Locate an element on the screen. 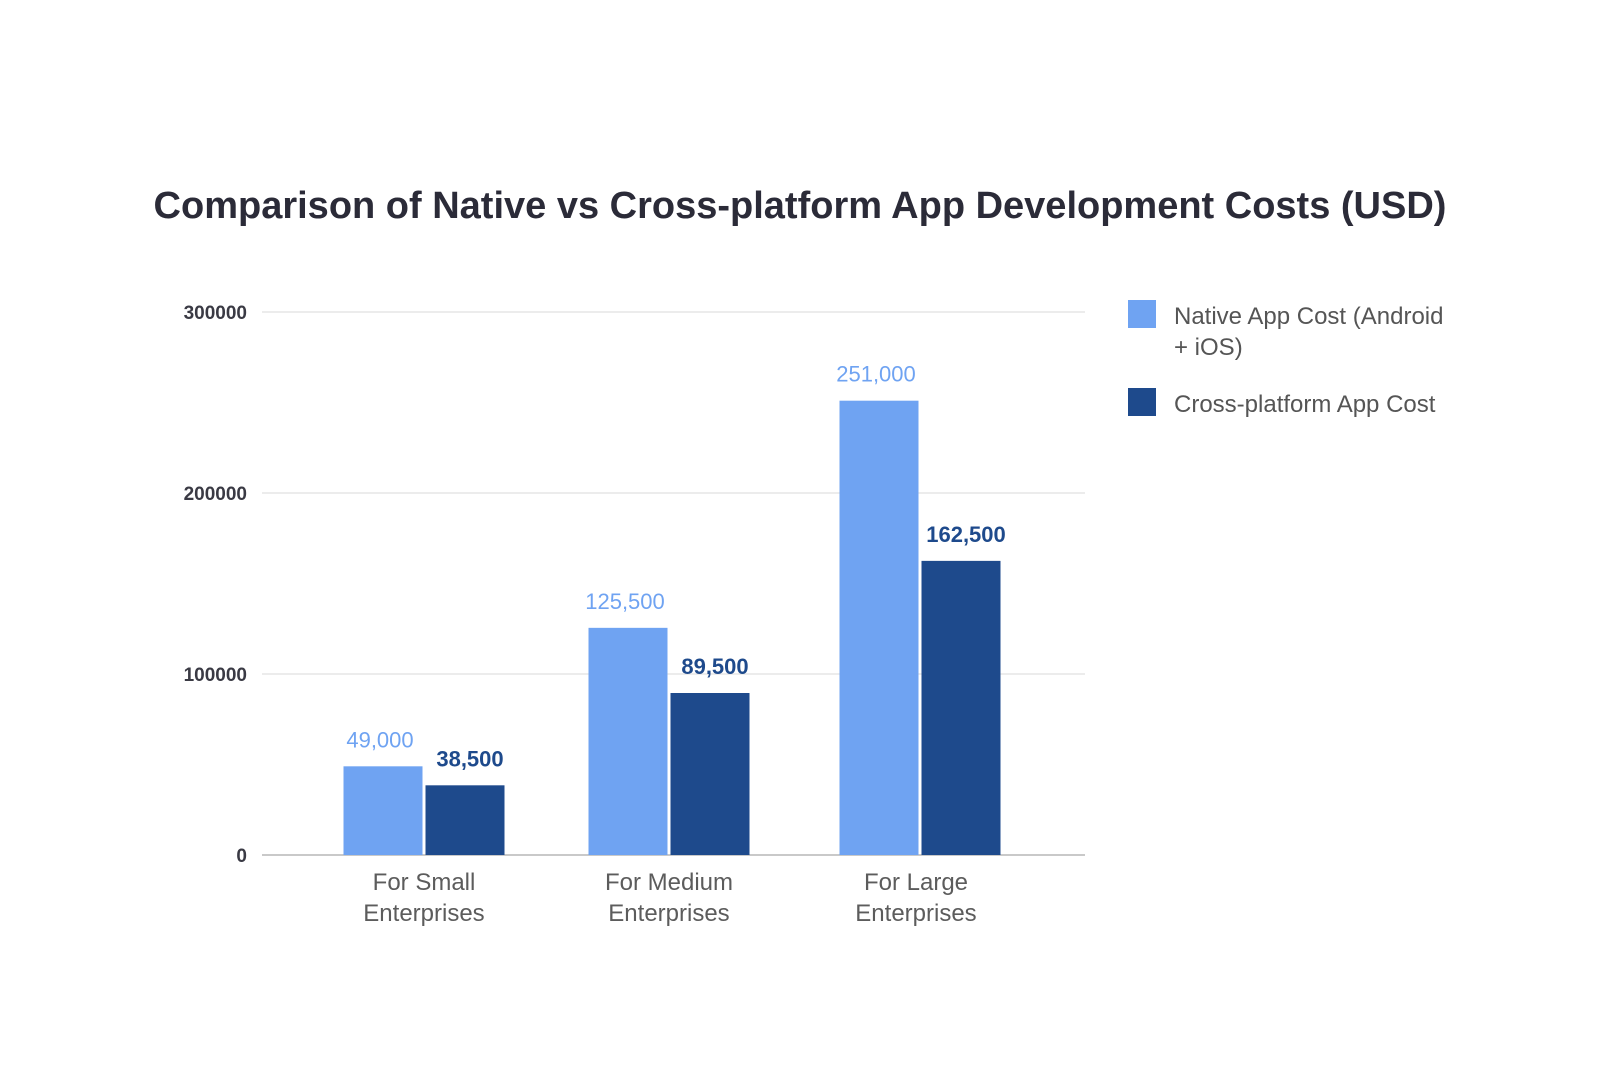 The height and width of the screenshot is (1074, 1600). legend-swatch-cross-platform is located at coordinates (1142, 402).